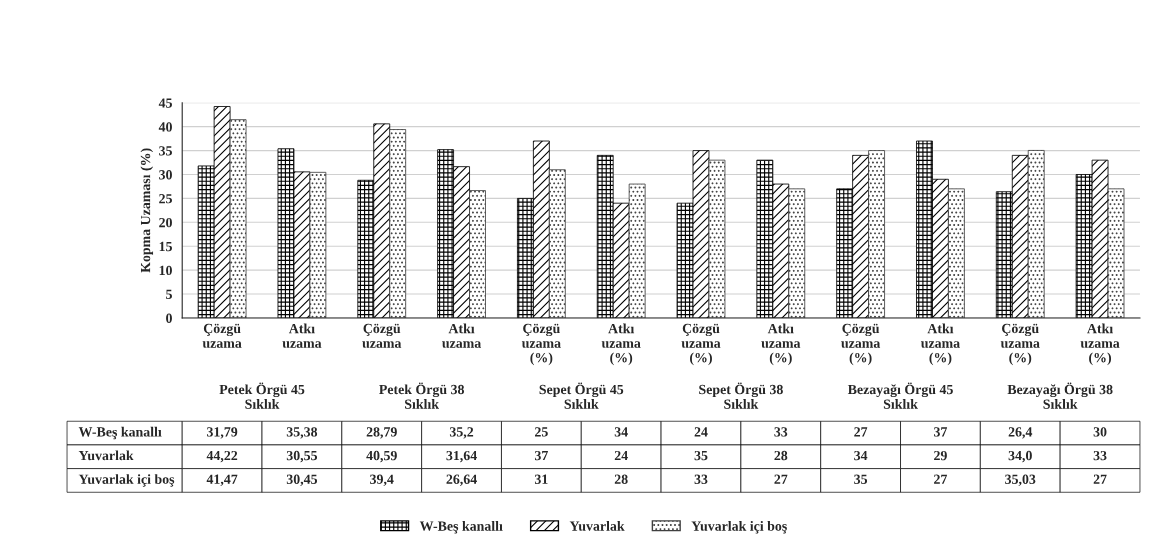  Describe the element at coordinates (165, 175) in the screenshot. I see `y-tick-label: 30` at that location.